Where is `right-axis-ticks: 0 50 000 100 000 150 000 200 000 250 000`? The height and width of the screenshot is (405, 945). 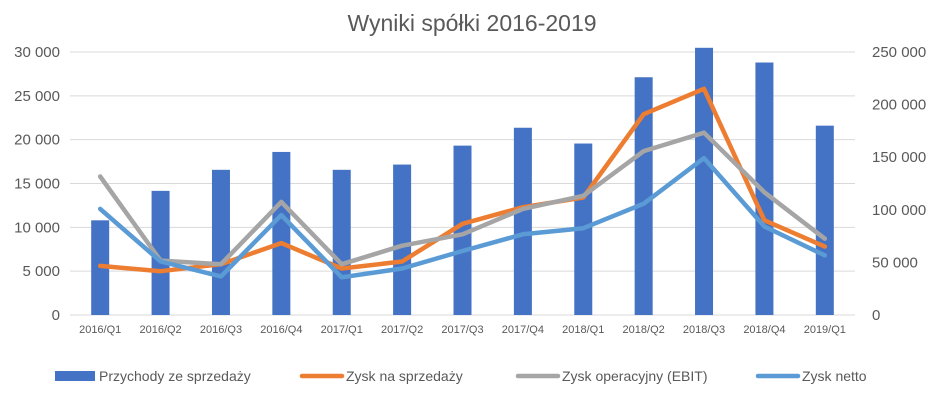
right-axis-ticks: 0 50 000 100 000 150 000 200 000 250 000 is located at coordinates (899, 184).